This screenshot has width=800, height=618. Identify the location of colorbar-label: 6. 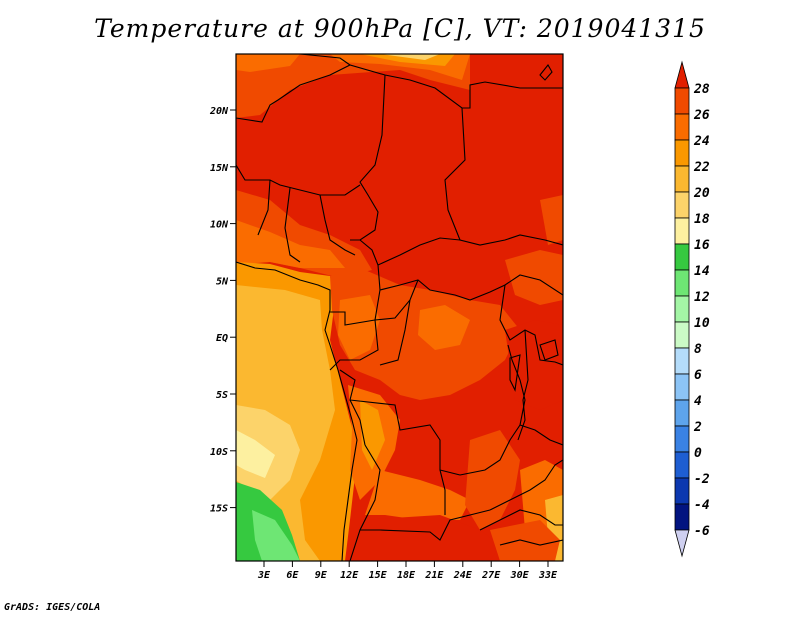
(698, 375).